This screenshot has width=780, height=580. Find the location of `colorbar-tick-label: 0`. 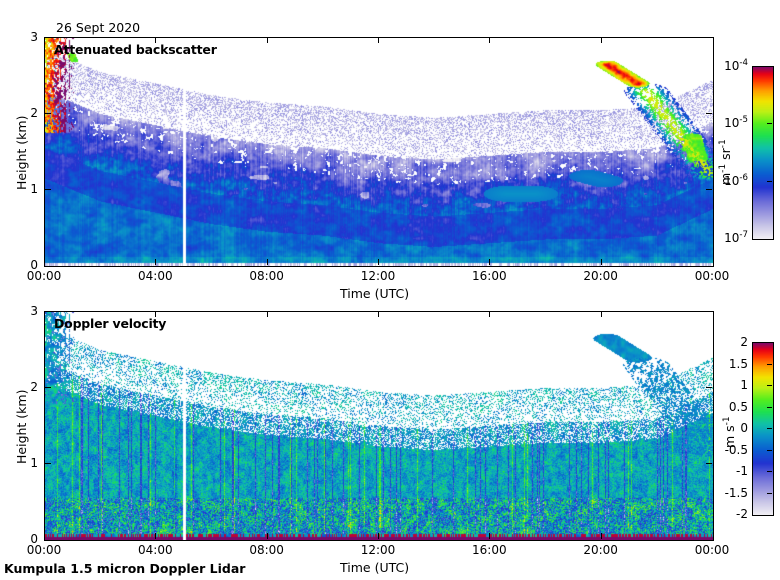

colorbar-tick-label: 0 is located at coordinates (744, 428).